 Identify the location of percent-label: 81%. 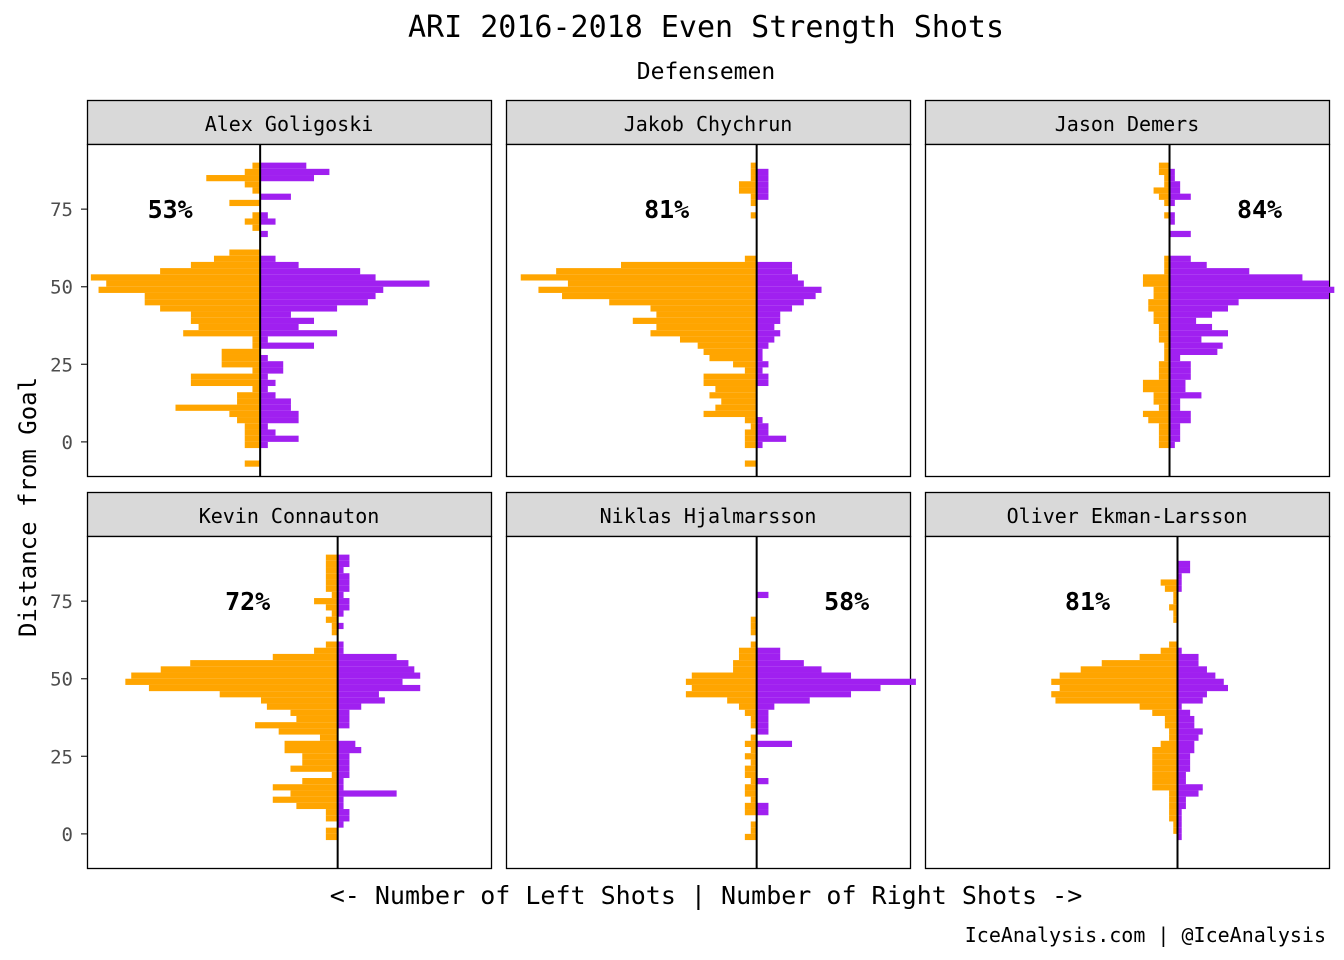
(666, 209).